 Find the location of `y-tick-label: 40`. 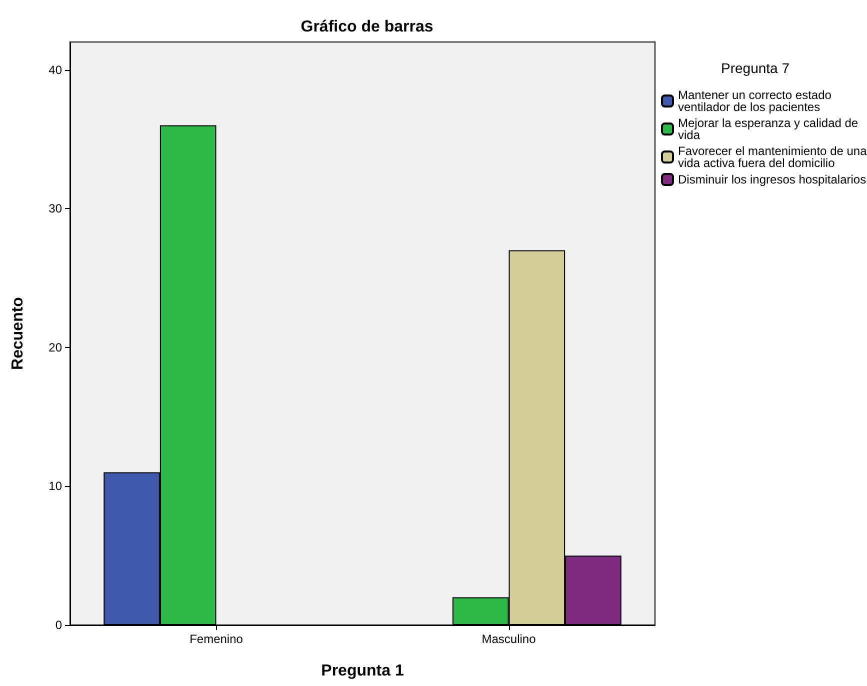

y-tick-label: 40 is located at coordinates (55, 69).